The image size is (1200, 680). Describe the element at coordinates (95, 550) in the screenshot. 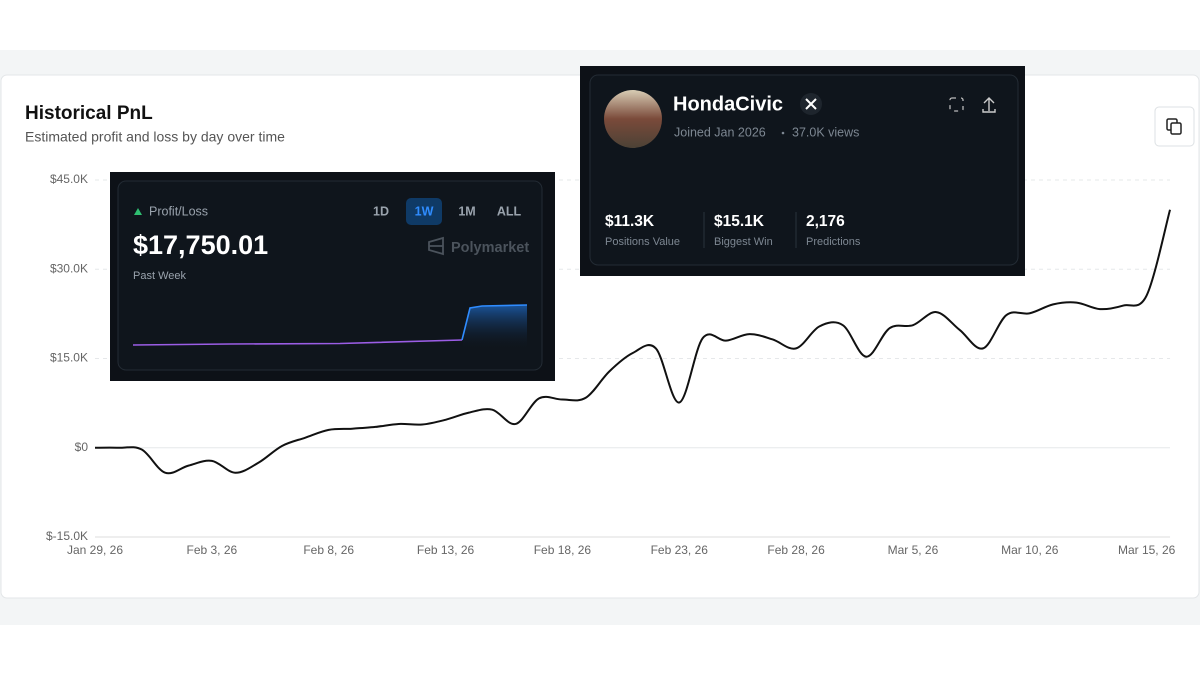

I see `x-tick-label: Jan 29, 26` at that location.